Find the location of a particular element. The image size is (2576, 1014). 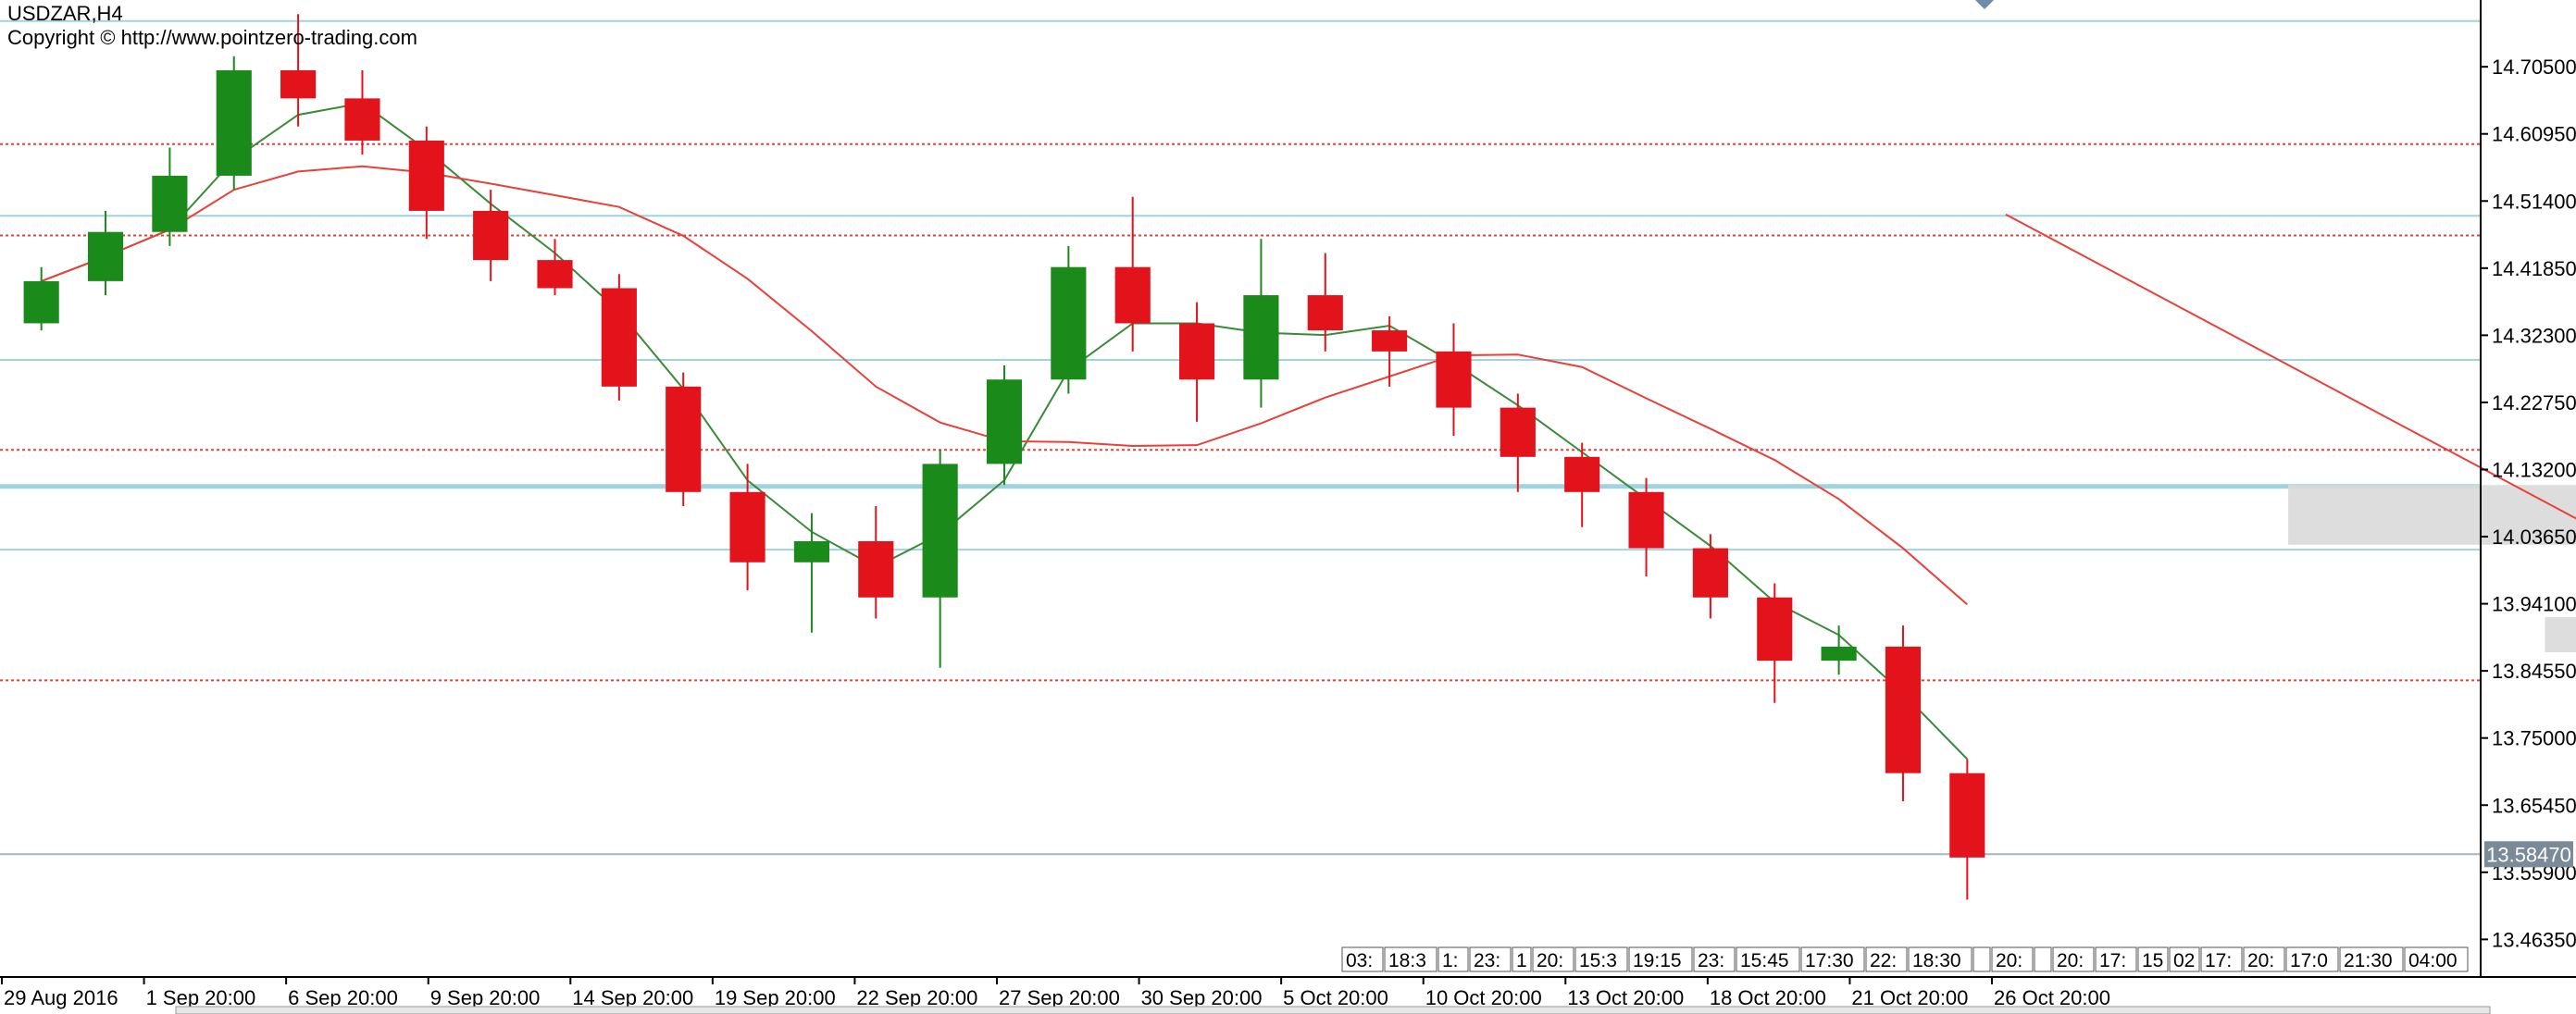

y-tick-label-5: 14.22750 is located at coordinates (2534, 402).